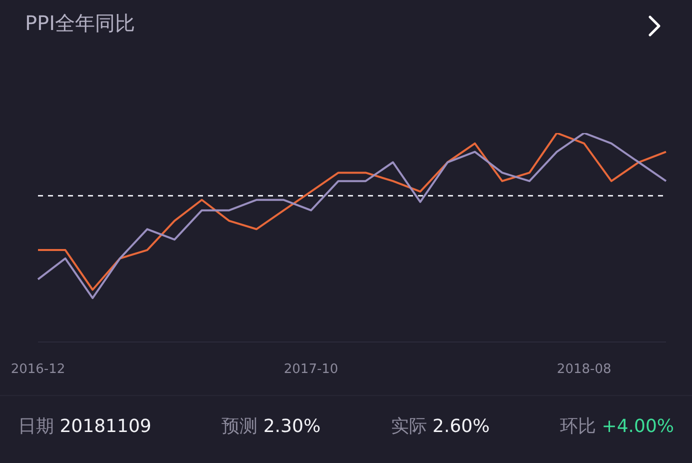 The width and height of the screenshot is (692, 463). What do you see at coordinates (311, 370) in the screenshot?
I see `x-tick-label: 2017-10` at bounding box center [311, 370].